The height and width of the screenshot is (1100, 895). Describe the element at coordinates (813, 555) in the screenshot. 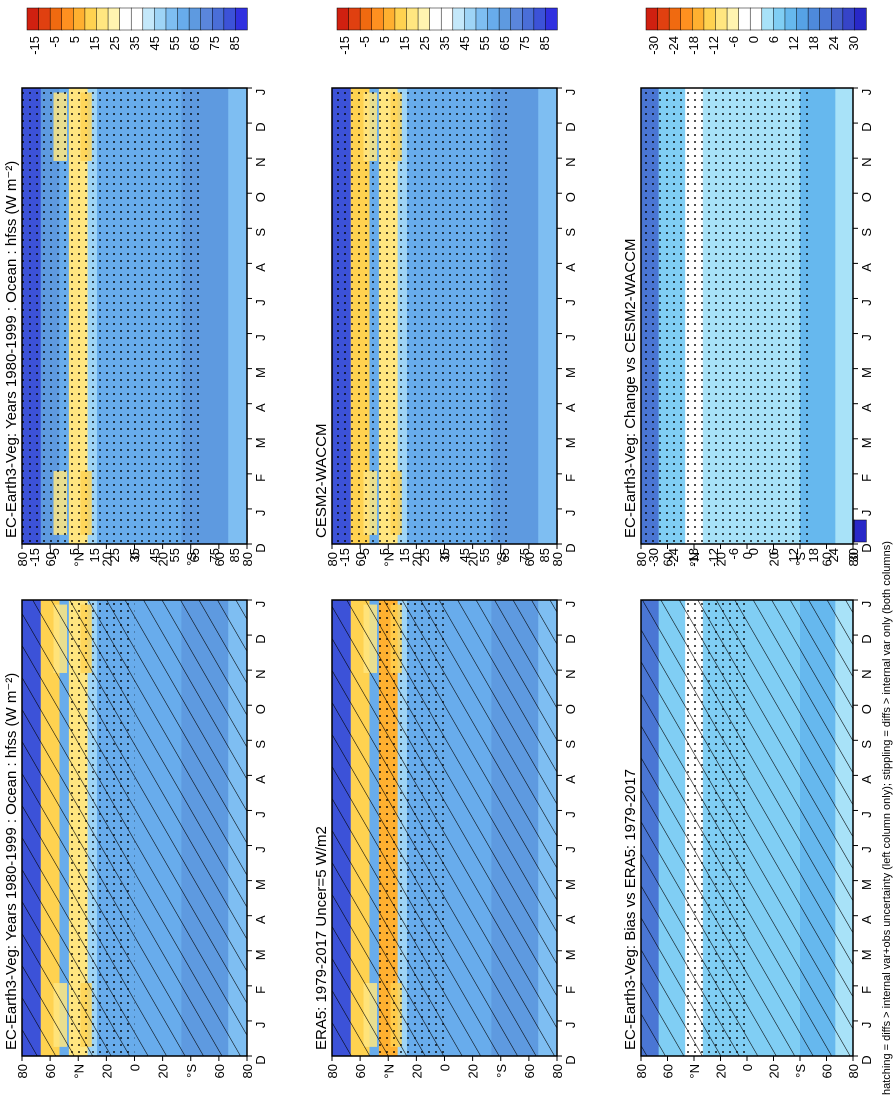

I see `colorbar-tick-label: 18` at that location.